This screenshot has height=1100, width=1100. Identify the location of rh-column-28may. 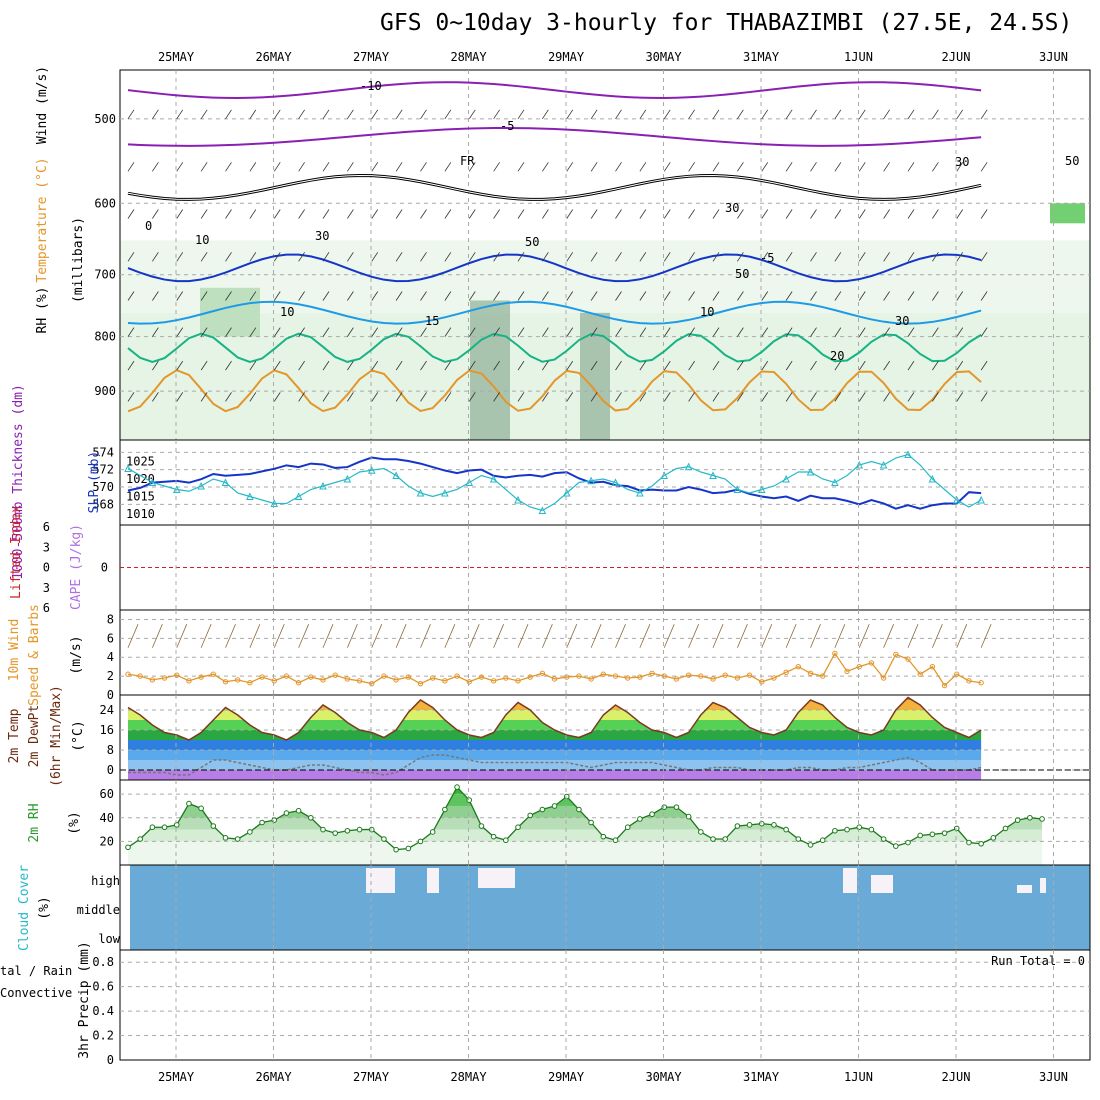
(490, 370).